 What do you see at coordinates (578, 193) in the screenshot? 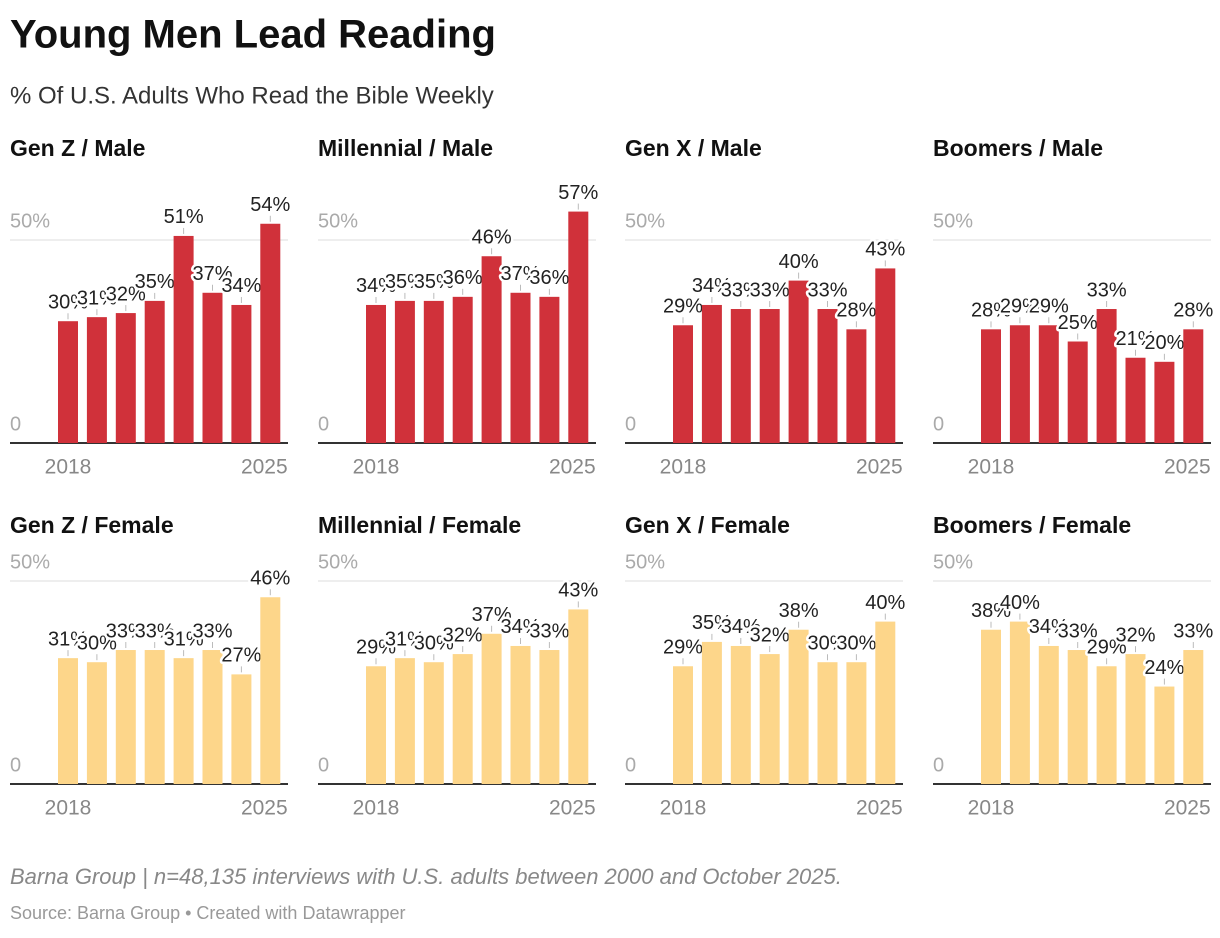
I see `value-label: 57%` at bounding box center [578, 193].